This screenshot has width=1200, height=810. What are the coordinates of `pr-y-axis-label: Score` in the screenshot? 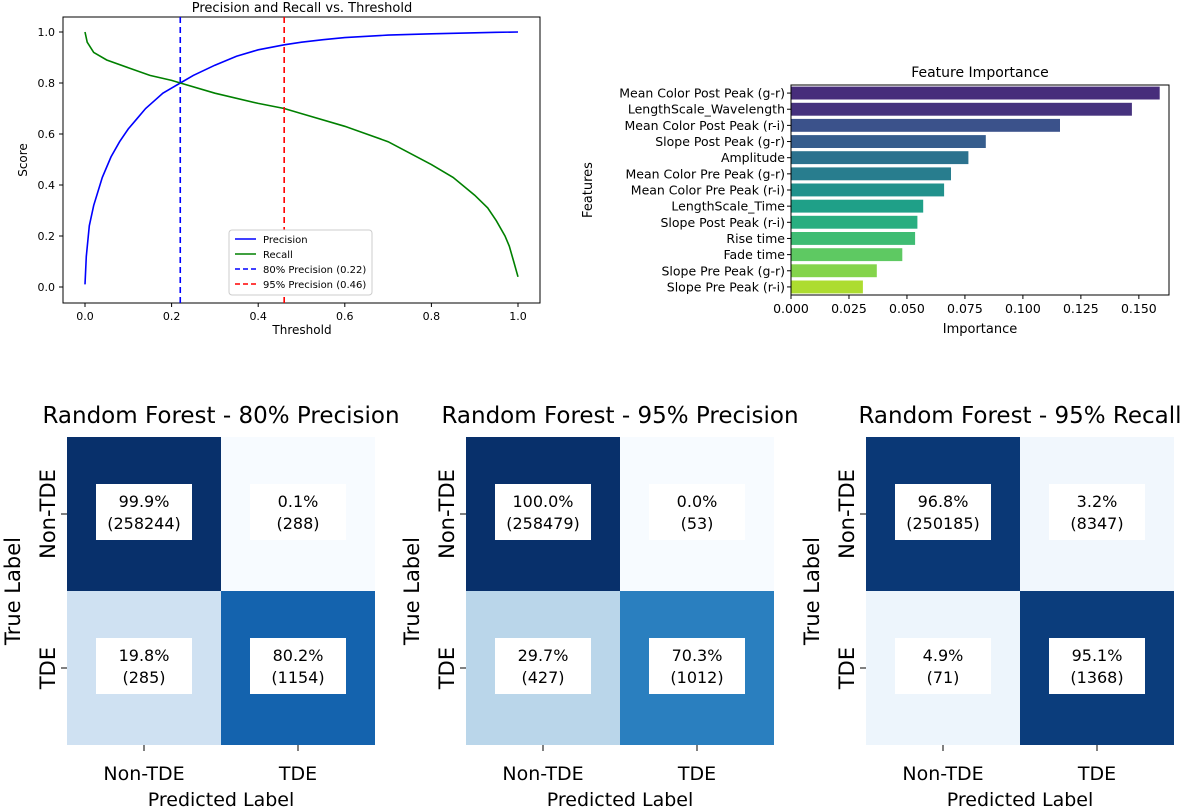 It's located at (23, 160).